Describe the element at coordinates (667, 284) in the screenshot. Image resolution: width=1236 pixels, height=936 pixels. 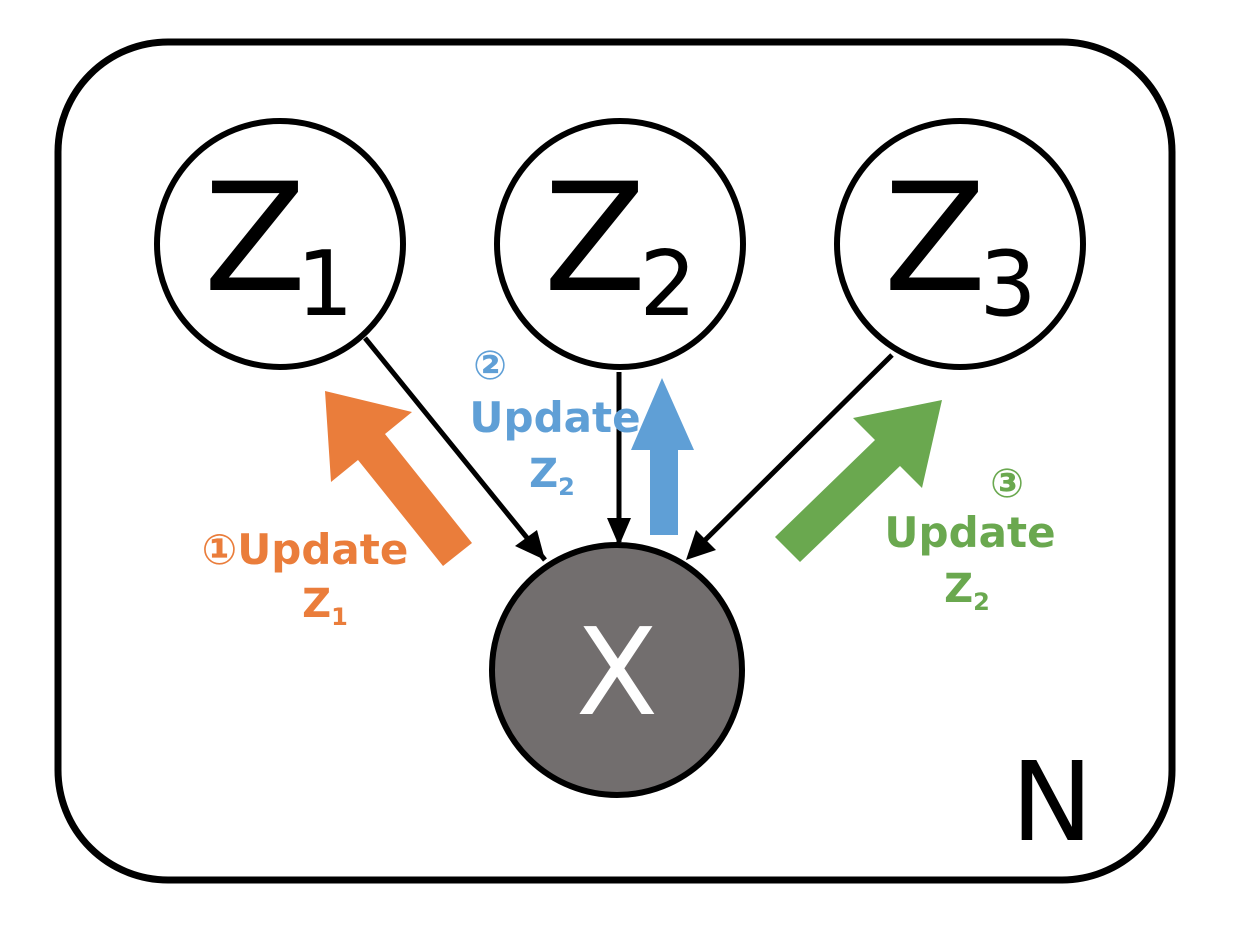
I see `node-z2-subscript: 2` at that location.